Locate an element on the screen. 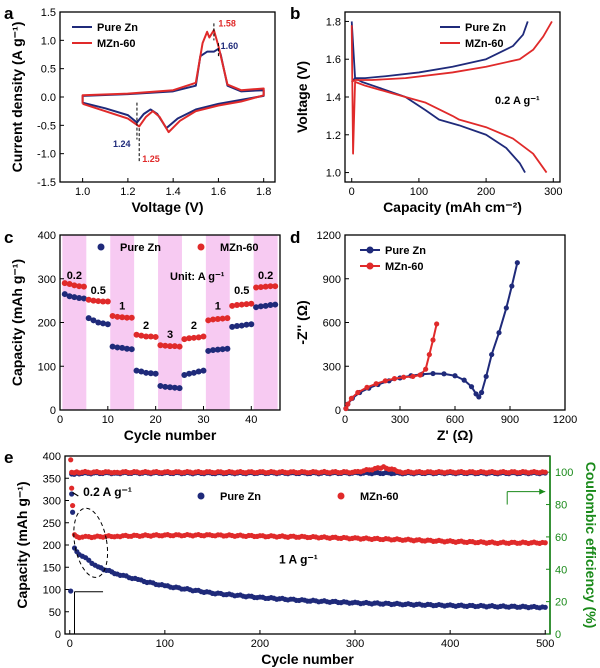 This screenshot has height=668, width=600. x-axis-label: Capacity (mAh cm⁻²) is located at coordinates (452, 207).